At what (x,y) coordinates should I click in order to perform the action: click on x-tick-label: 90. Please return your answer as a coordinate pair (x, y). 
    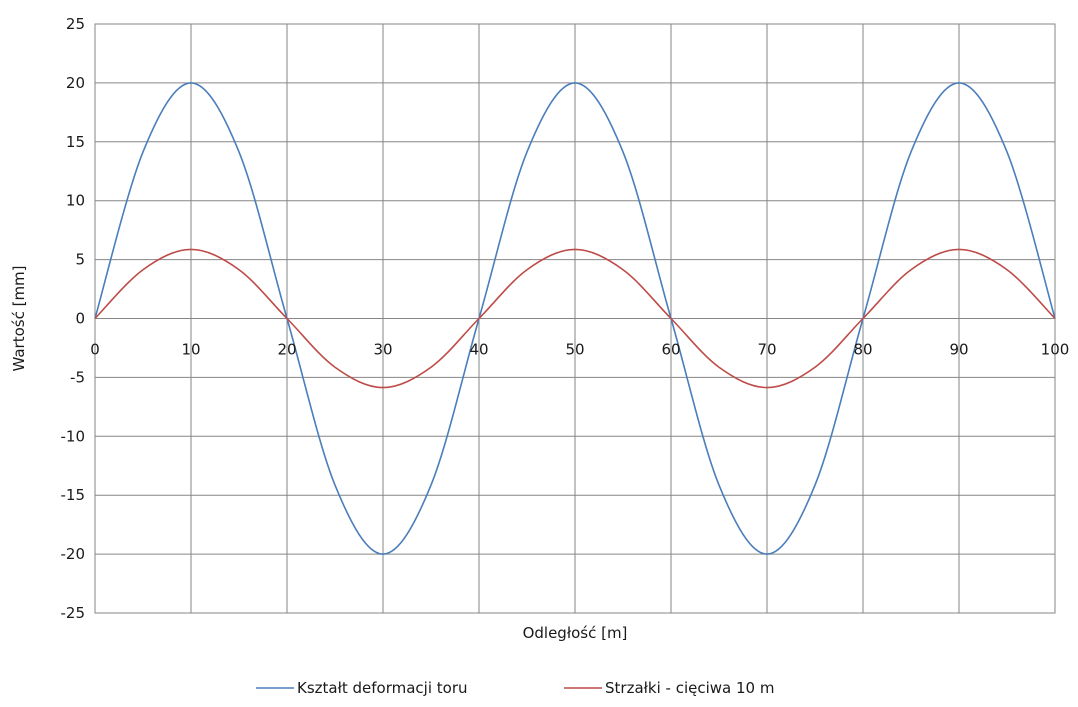
    Looking at the image, I should click on (958, 350).